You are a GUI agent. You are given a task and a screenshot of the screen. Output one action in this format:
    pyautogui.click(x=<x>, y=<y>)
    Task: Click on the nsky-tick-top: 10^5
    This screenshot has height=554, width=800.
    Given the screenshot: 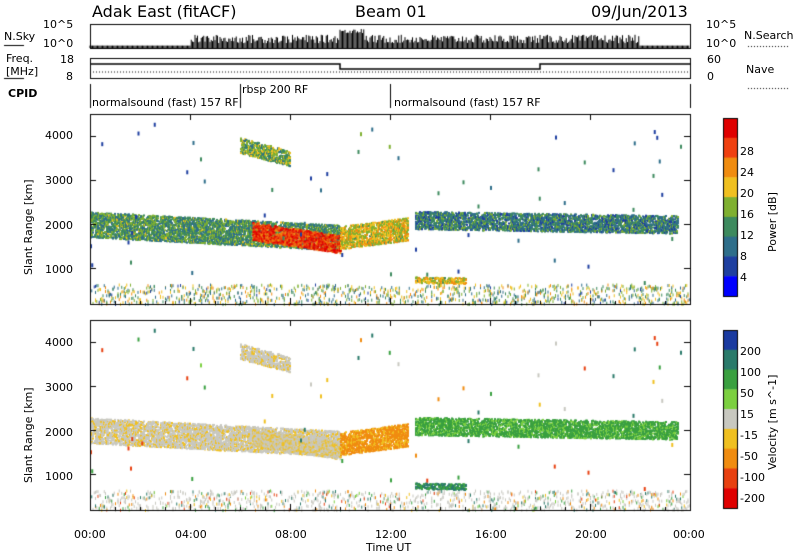 What is the action you would take?
    pyautogui.click(x=58, y=24)
    